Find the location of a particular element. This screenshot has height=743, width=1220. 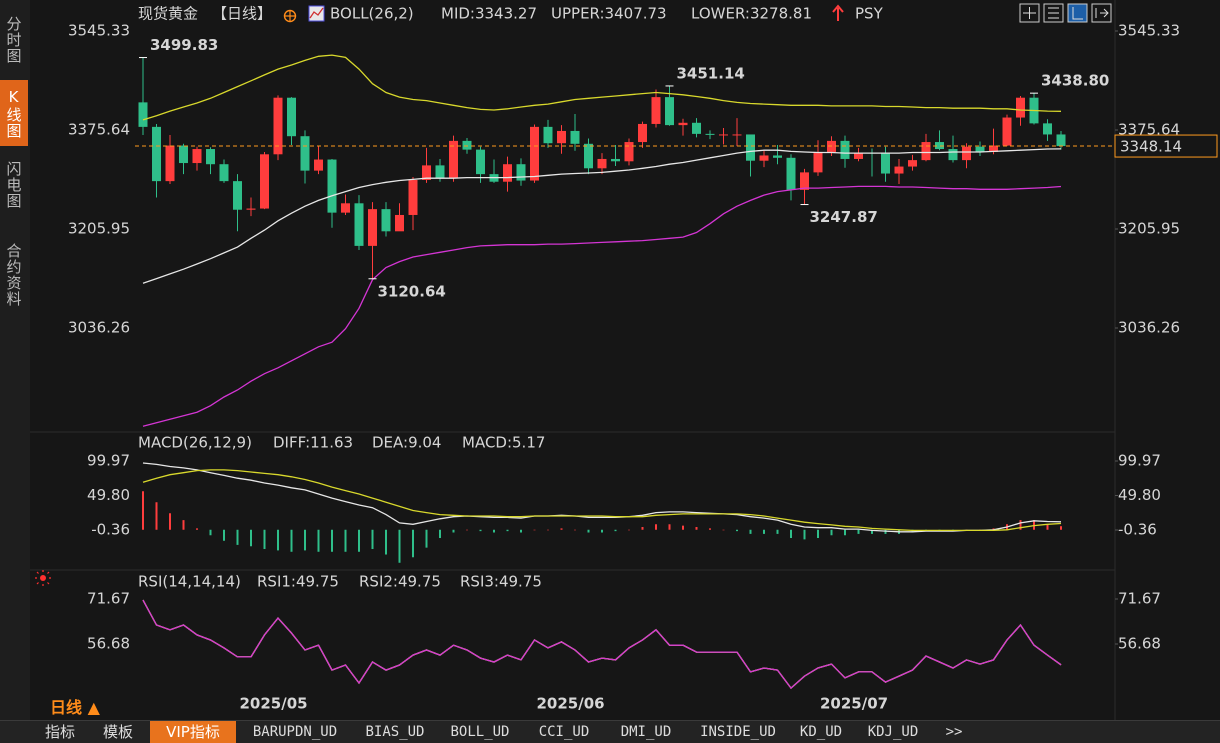

legend-entry: MACD:5.17 is located at coordinates (503, 443).